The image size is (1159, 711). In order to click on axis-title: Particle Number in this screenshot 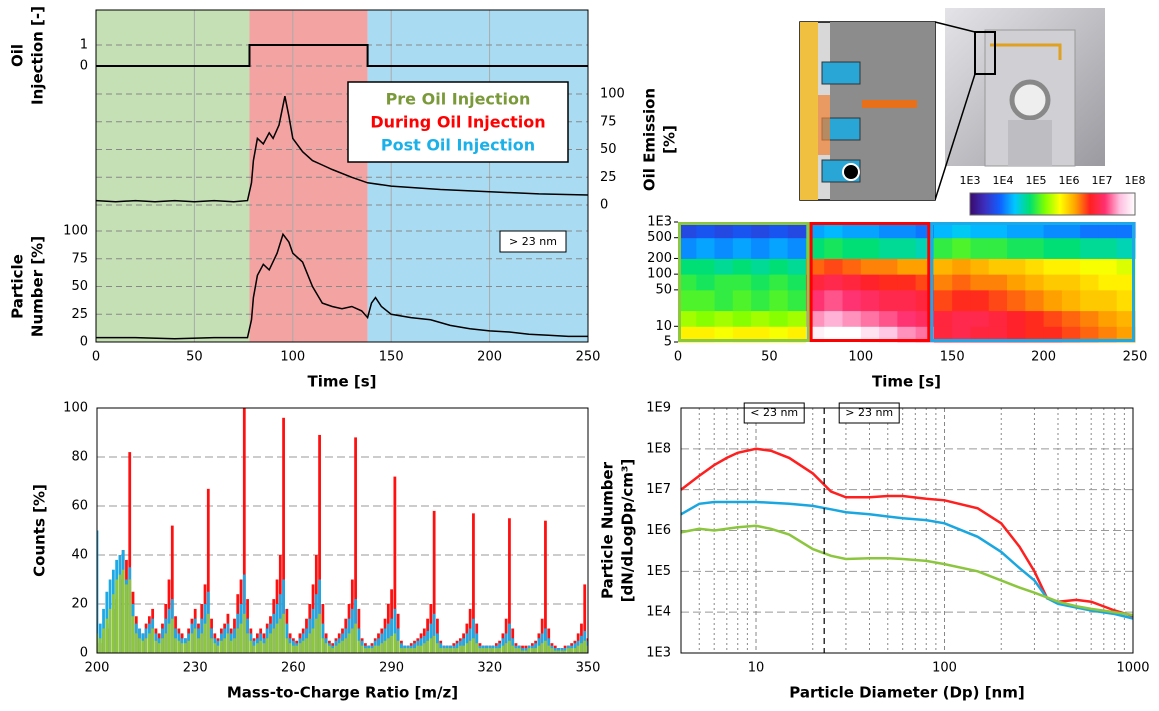, I will do `click(608, 530)`.